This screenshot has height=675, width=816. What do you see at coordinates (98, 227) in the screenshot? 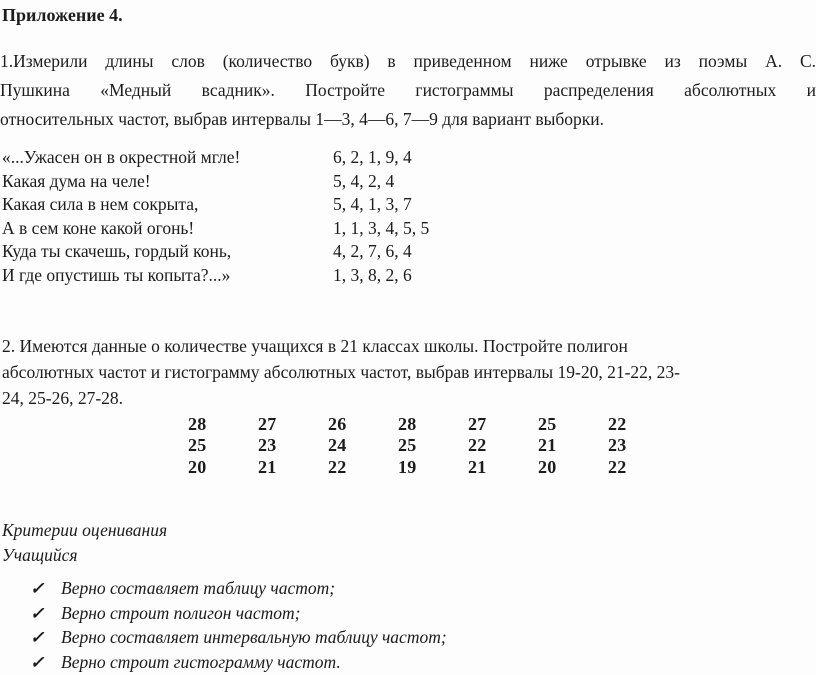
I see `poem-line-text: А в сем коне какой огонь!` at bounding box center [98, 227].